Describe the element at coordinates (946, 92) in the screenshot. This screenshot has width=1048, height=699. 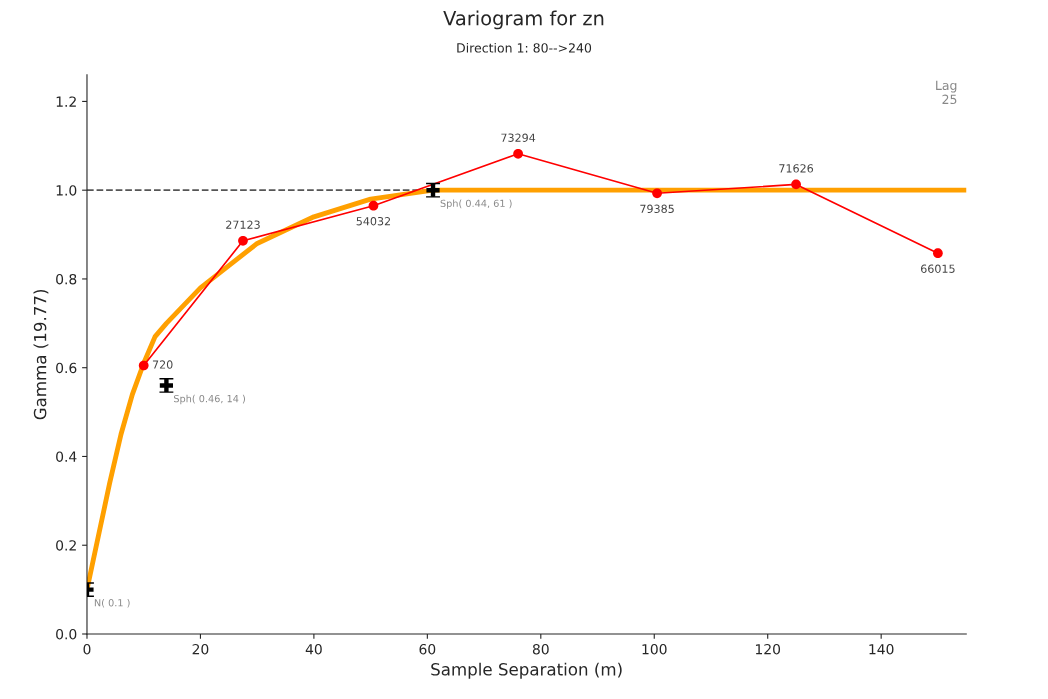
I see `annotation: Lag 25` at that location.